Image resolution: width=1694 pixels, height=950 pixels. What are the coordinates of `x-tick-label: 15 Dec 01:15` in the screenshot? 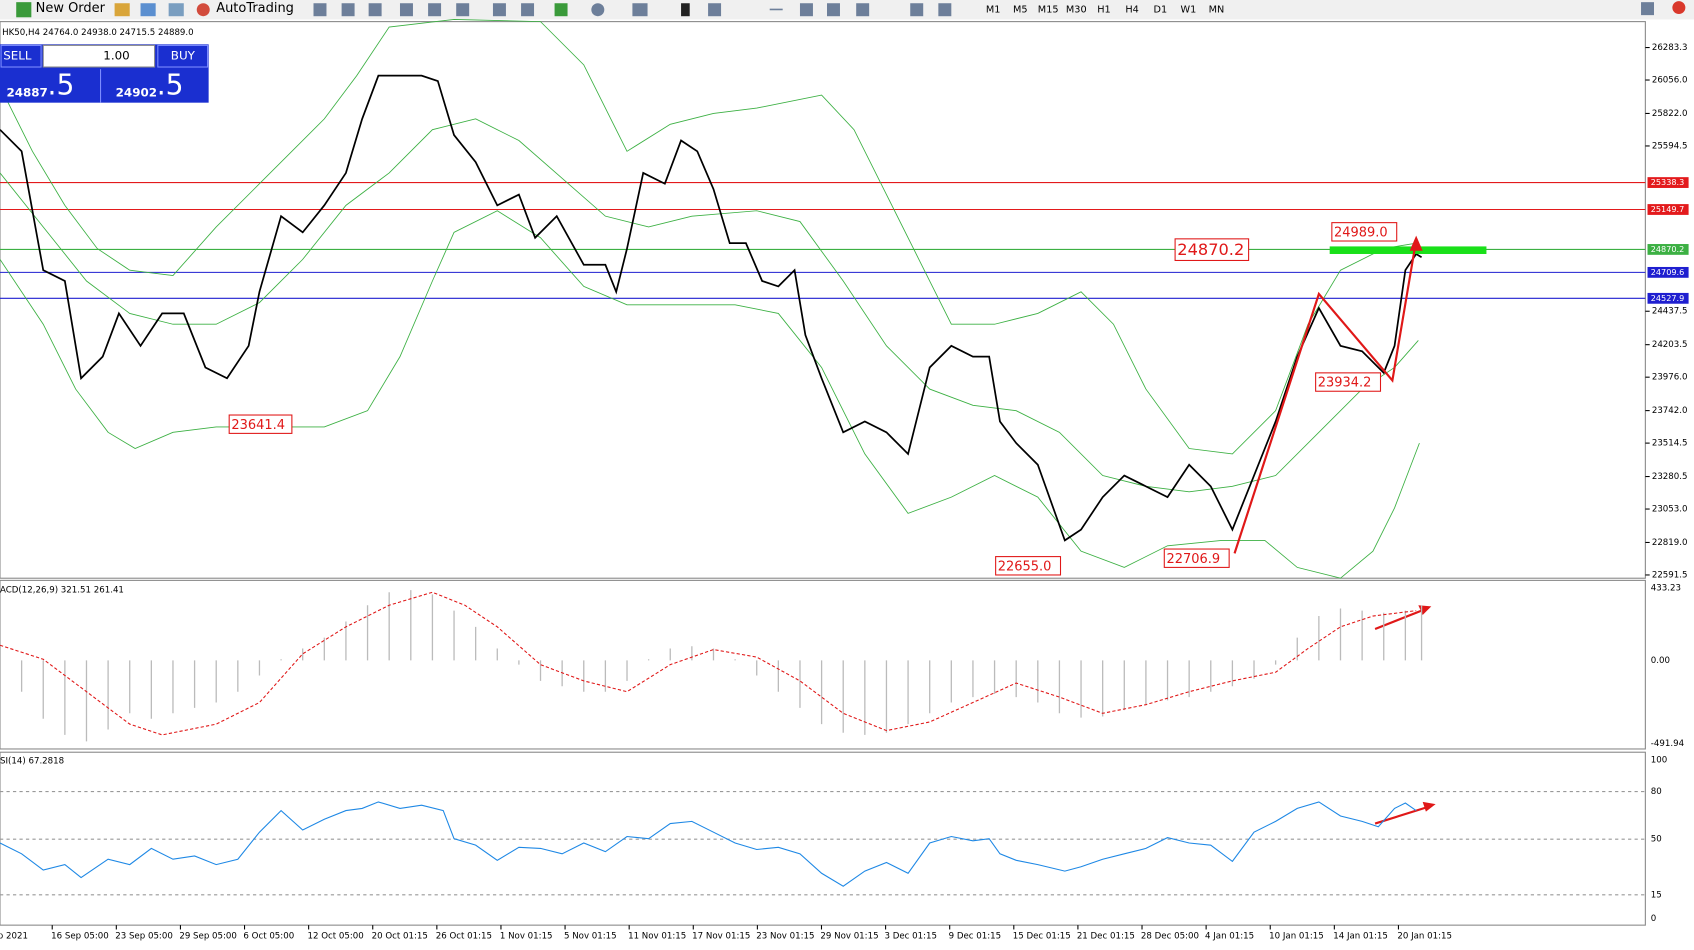 It's located at (1042, 936).